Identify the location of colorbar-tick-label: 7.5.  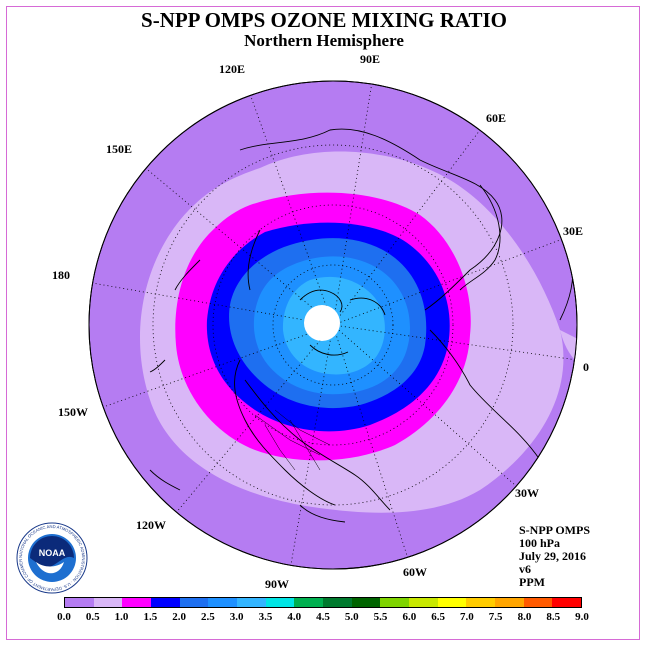
(495, 617).